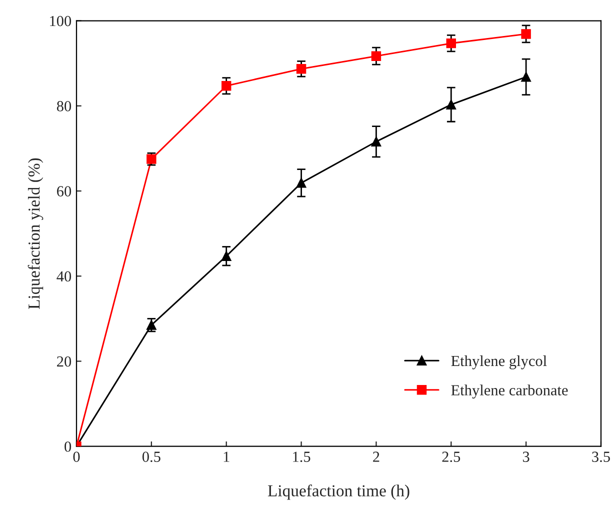  What do you see at coordinates (227, 457) in the screenshot?
I see `x-tick-label: 1` at bounding box center [227, 457].